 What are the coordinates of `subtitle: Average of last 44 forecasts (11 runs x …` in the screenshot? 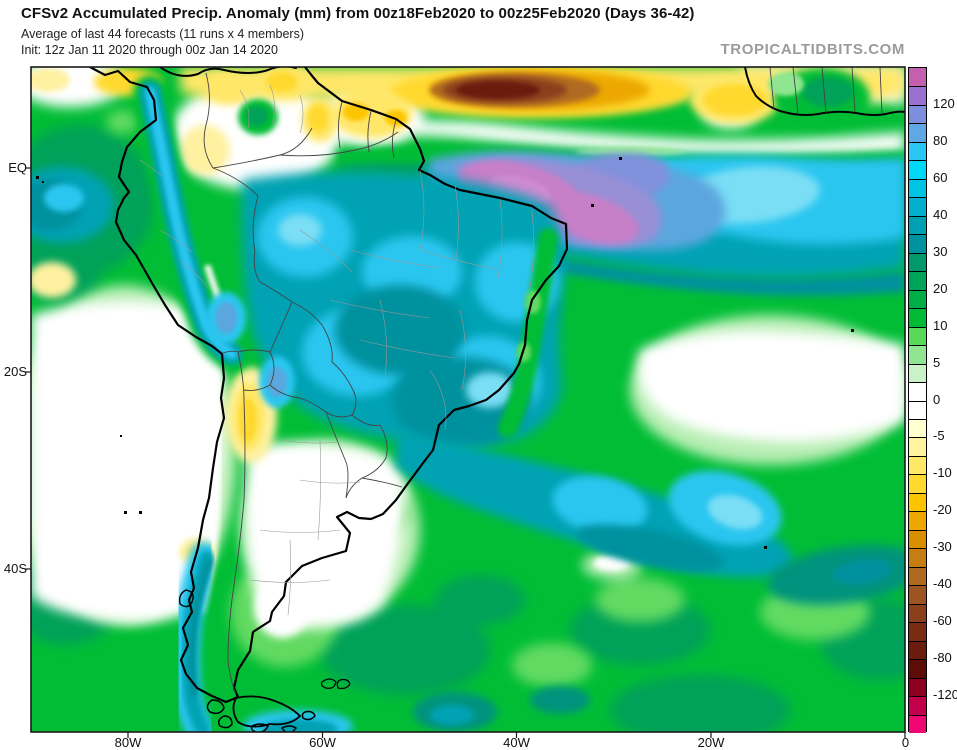 It's located at (162, 34).